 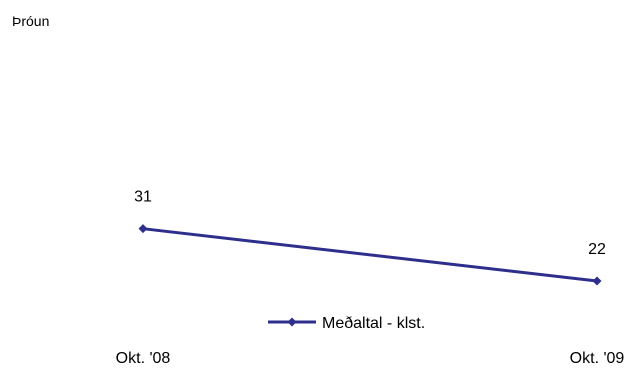 I want to click on x-axis-labels: Okt. '08 Okt. '09, so click(x=370, y=358).